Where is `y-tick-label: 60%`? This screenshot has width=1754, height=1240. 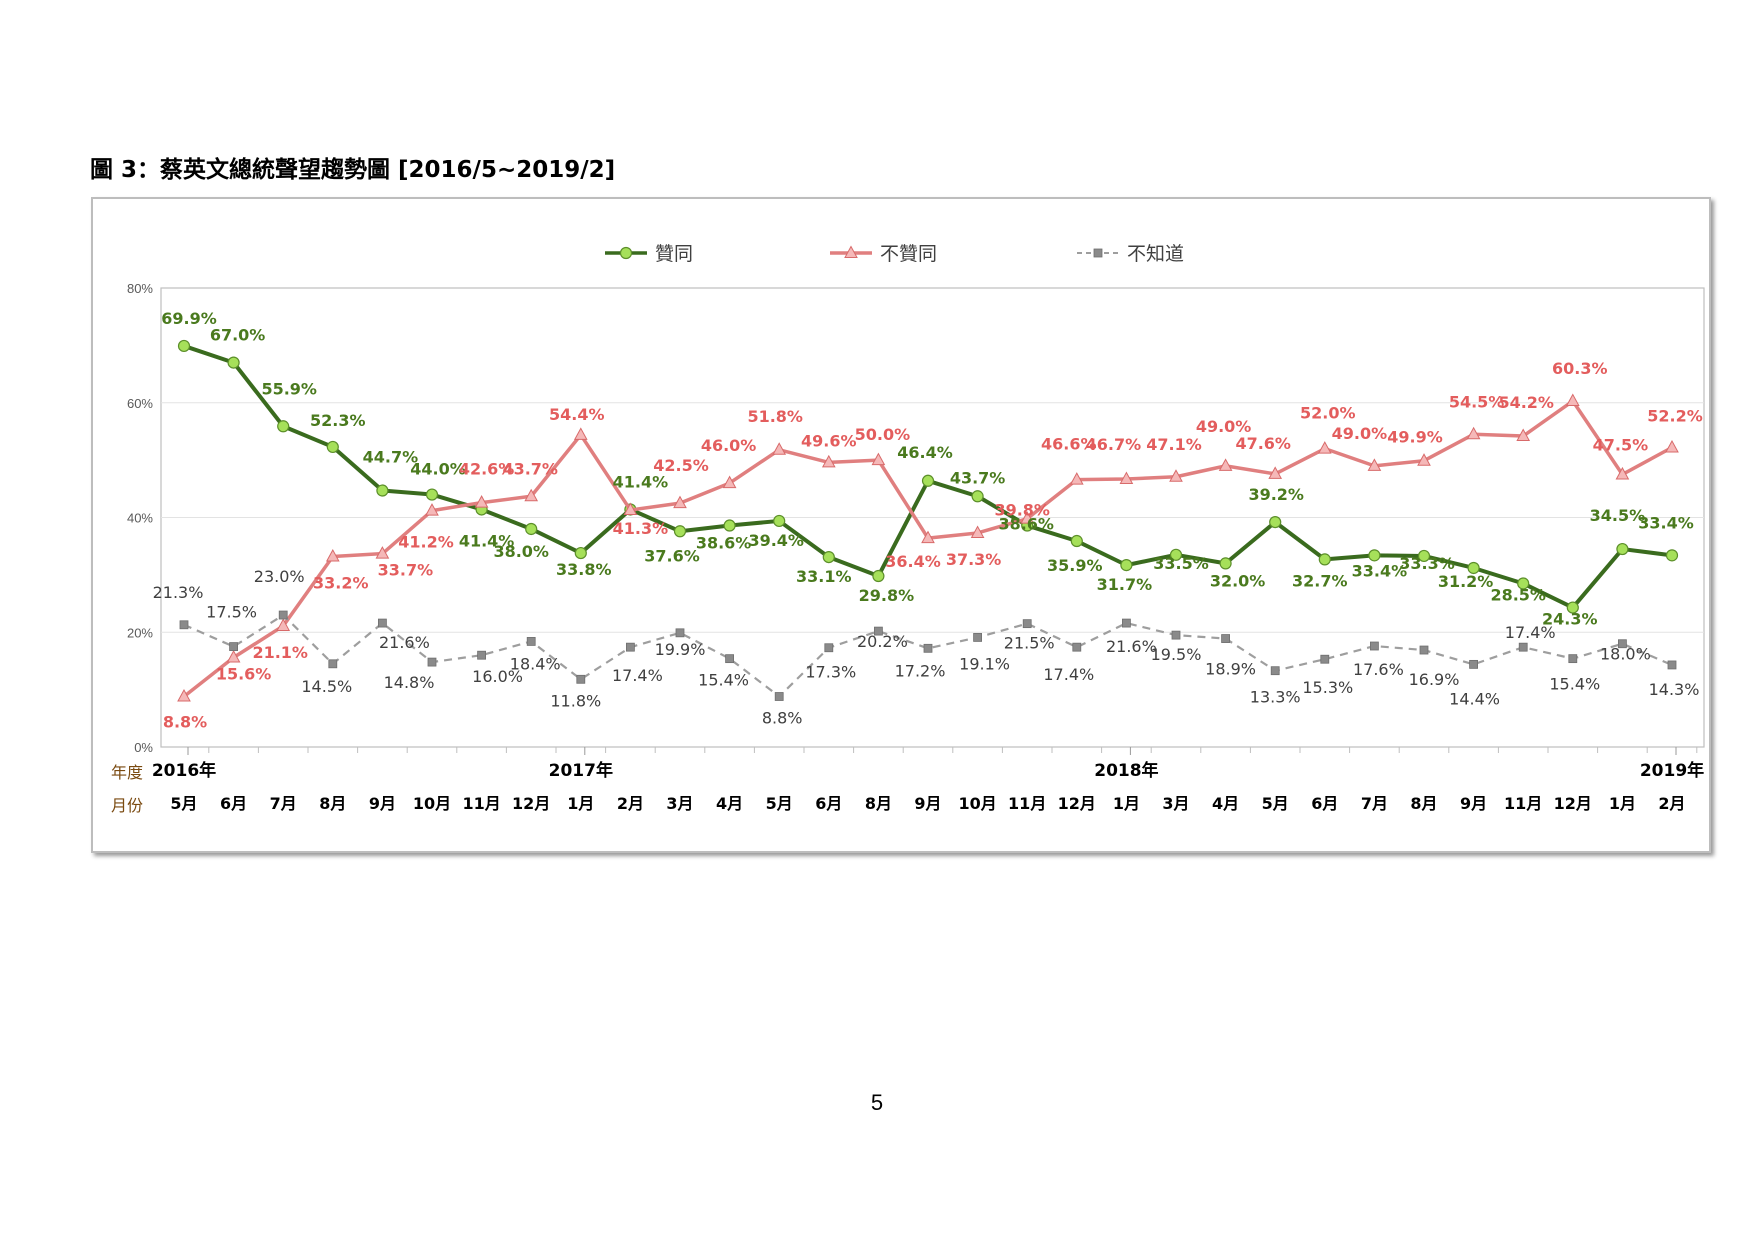 y-tick-label: 60% is located at coordinates (140, 403).